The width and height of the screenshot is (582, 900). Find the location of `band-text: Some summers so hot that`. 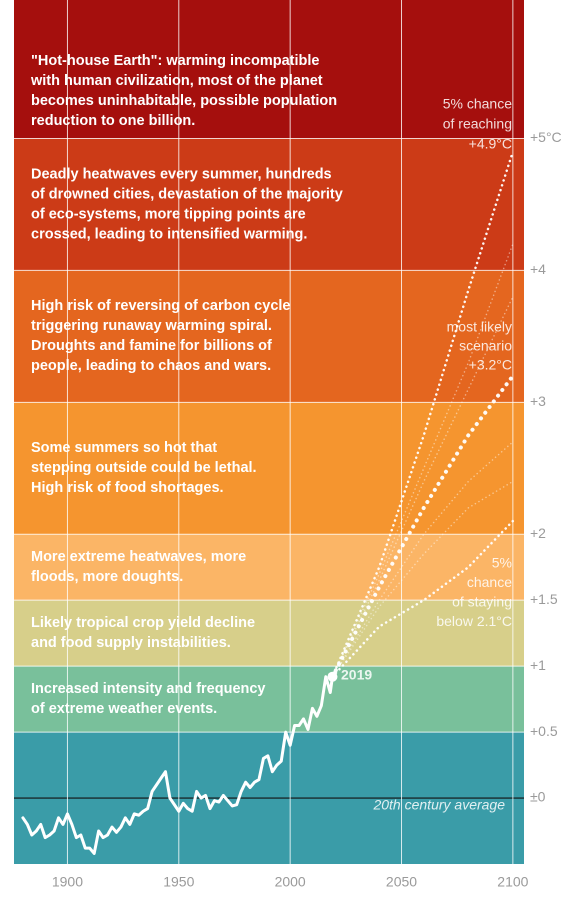

band-text: Some summers so hot that is located at coordinates (124, 448).